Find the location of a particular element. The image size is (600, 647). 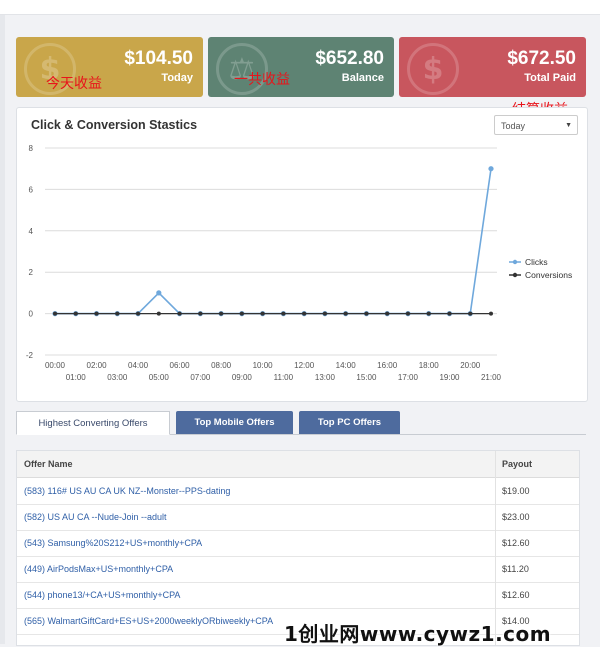

x-tick-label: 20:00 is located at coordinates (470, 365).